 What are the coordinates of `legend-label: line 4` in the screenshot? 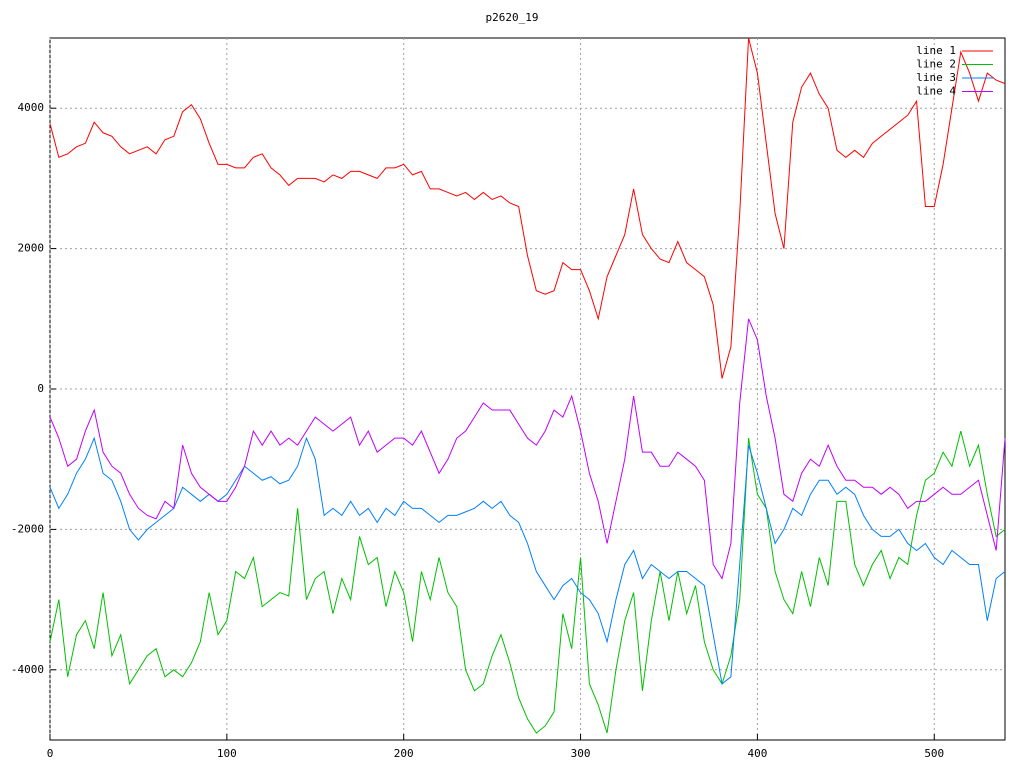 It's located at (936, 91).